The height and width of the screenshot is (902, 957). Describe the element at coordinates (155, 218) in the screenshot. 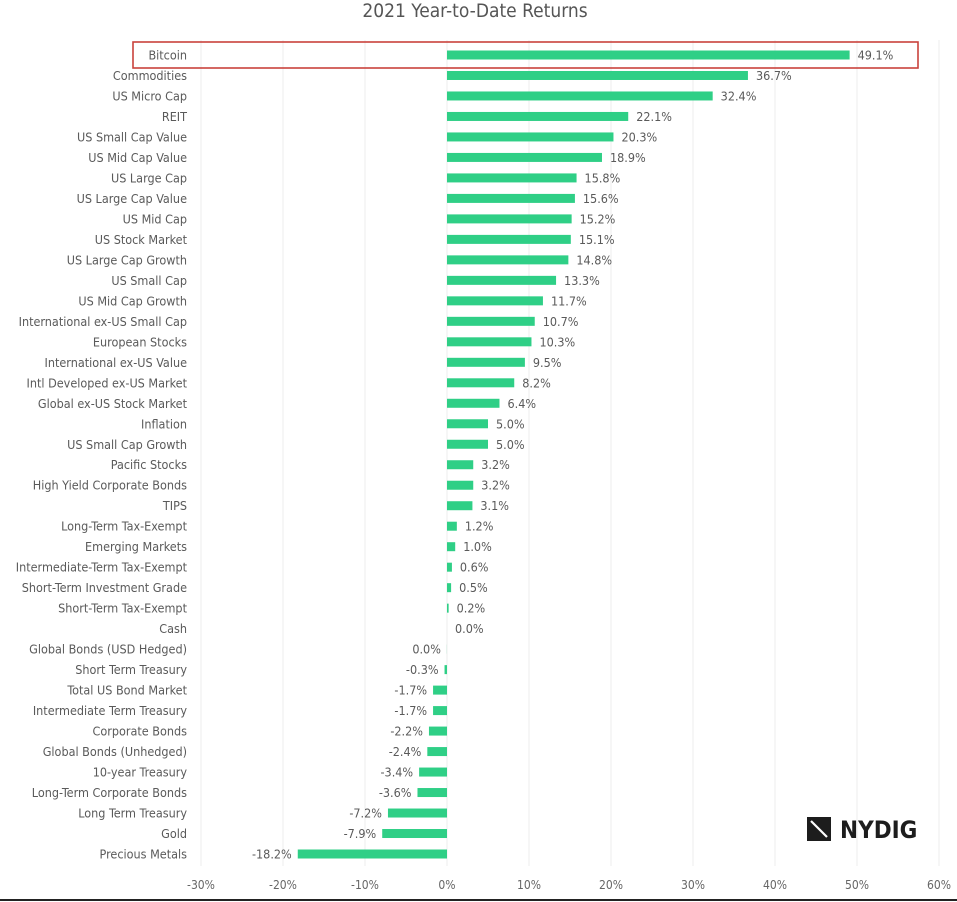

I see `category-label: US Mid Cap` at that location.